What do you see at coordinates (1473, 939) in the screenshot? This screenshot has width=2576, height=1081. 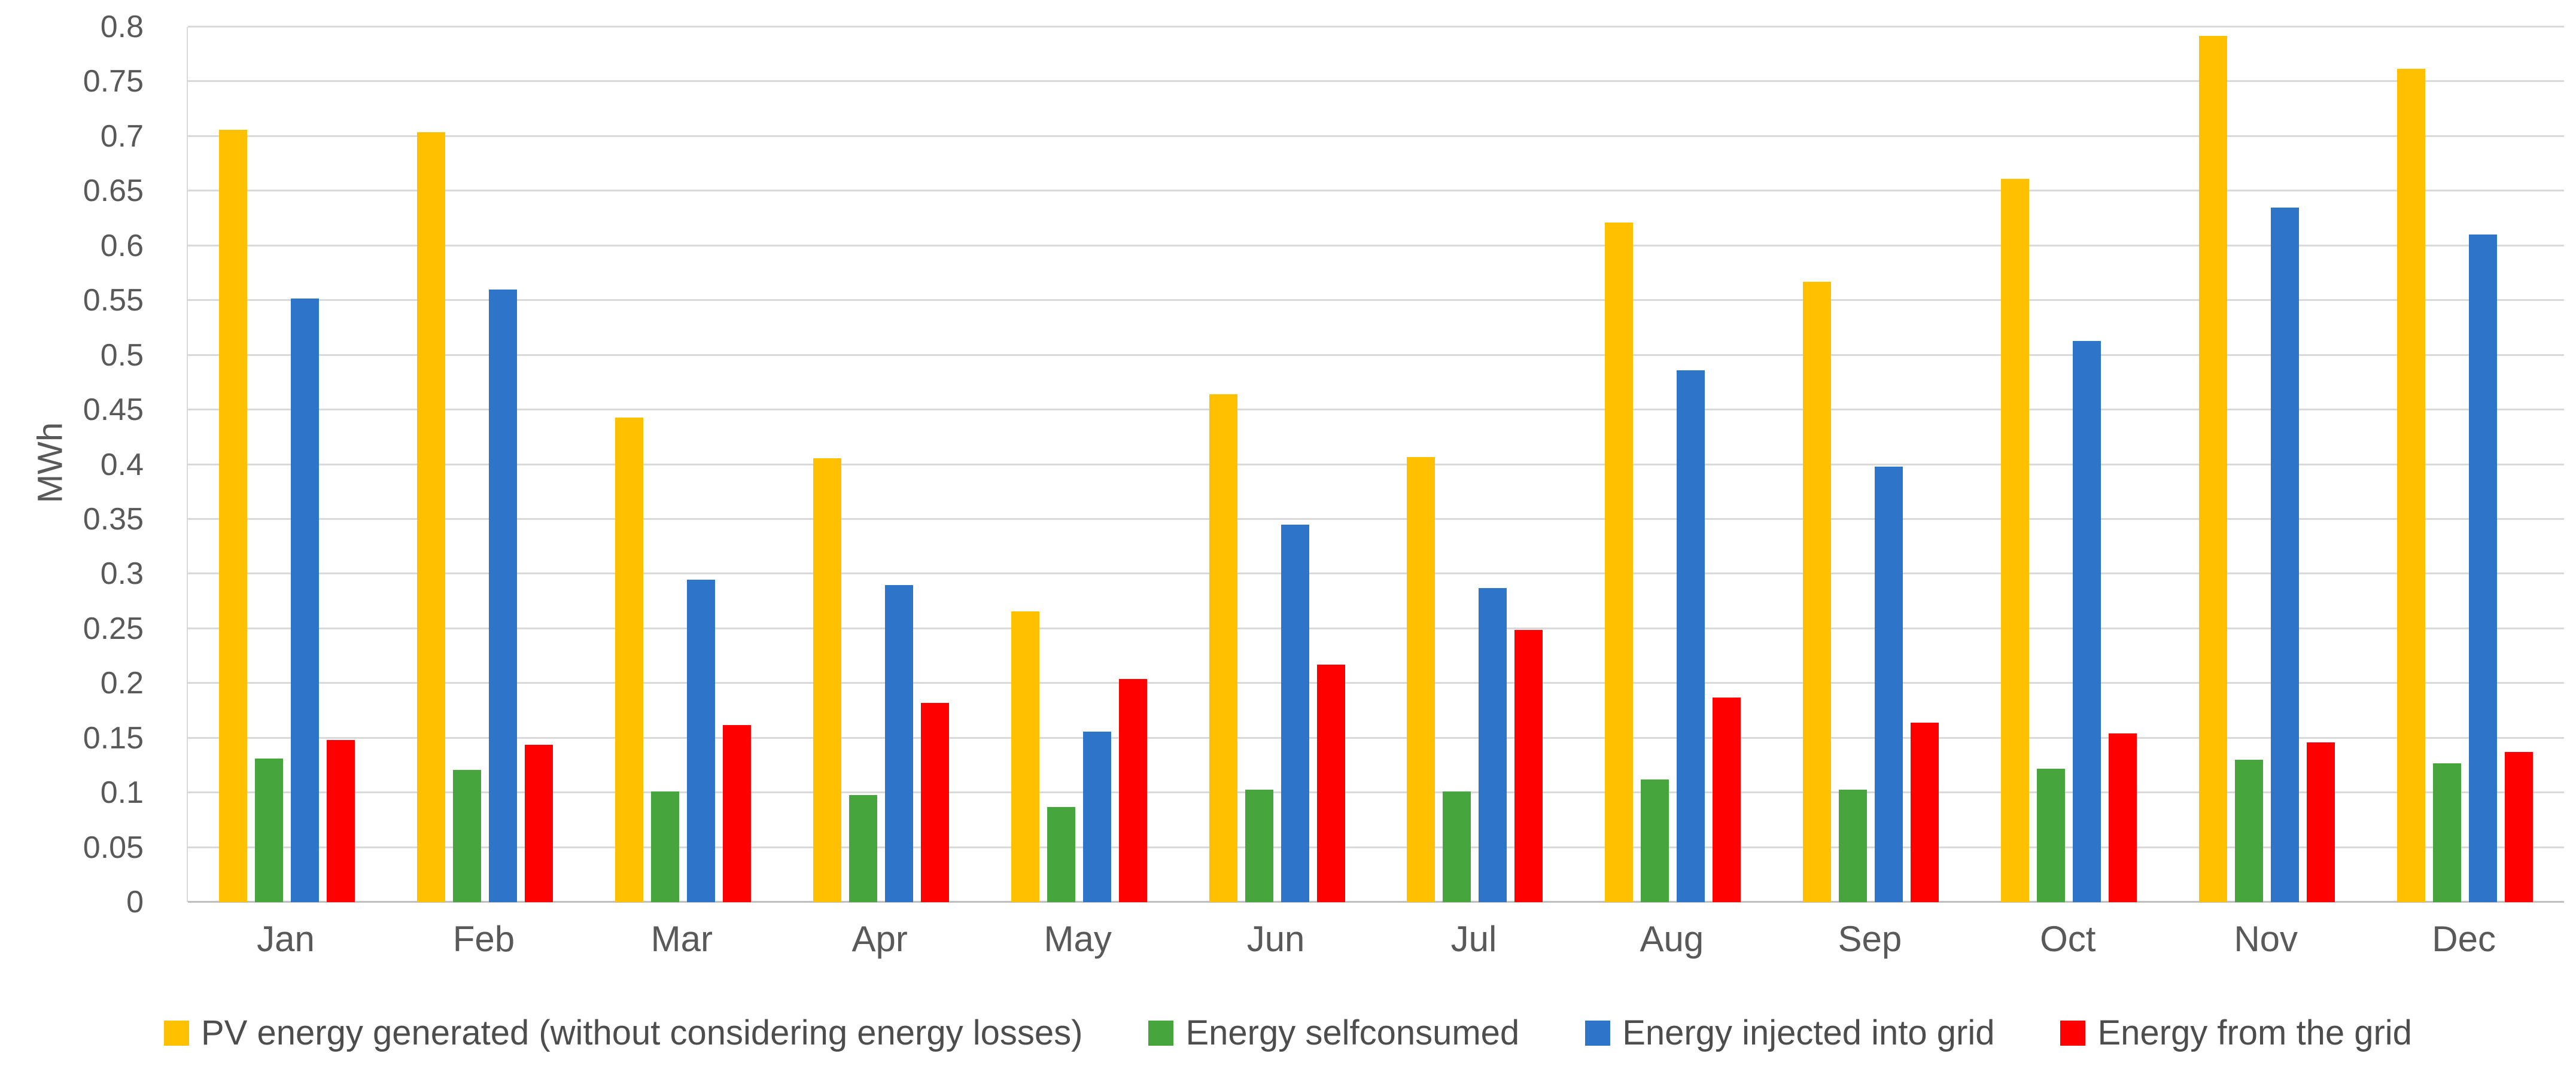 I see `x-category-label: Jul` at bounding box center [1473, 939].